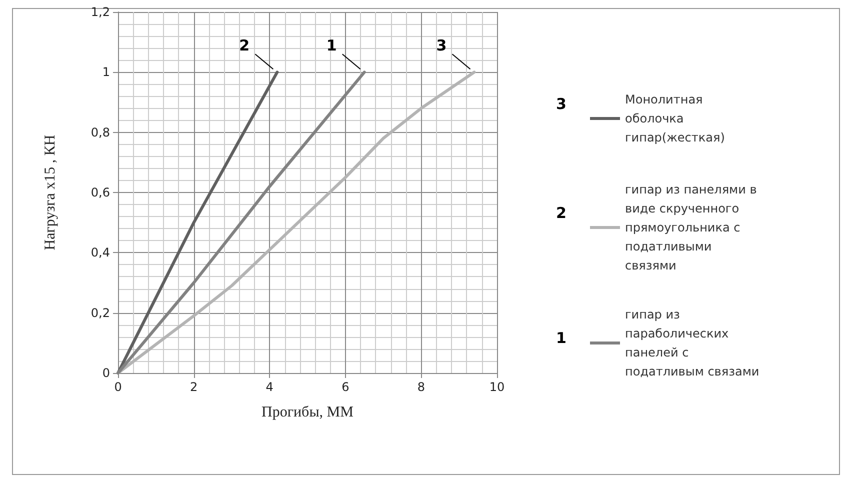 This screenshot has width=847, height=478. Describe the element at coordinates (106, 72) in the screenshot. I see `y-tick-label: 1` at that location.